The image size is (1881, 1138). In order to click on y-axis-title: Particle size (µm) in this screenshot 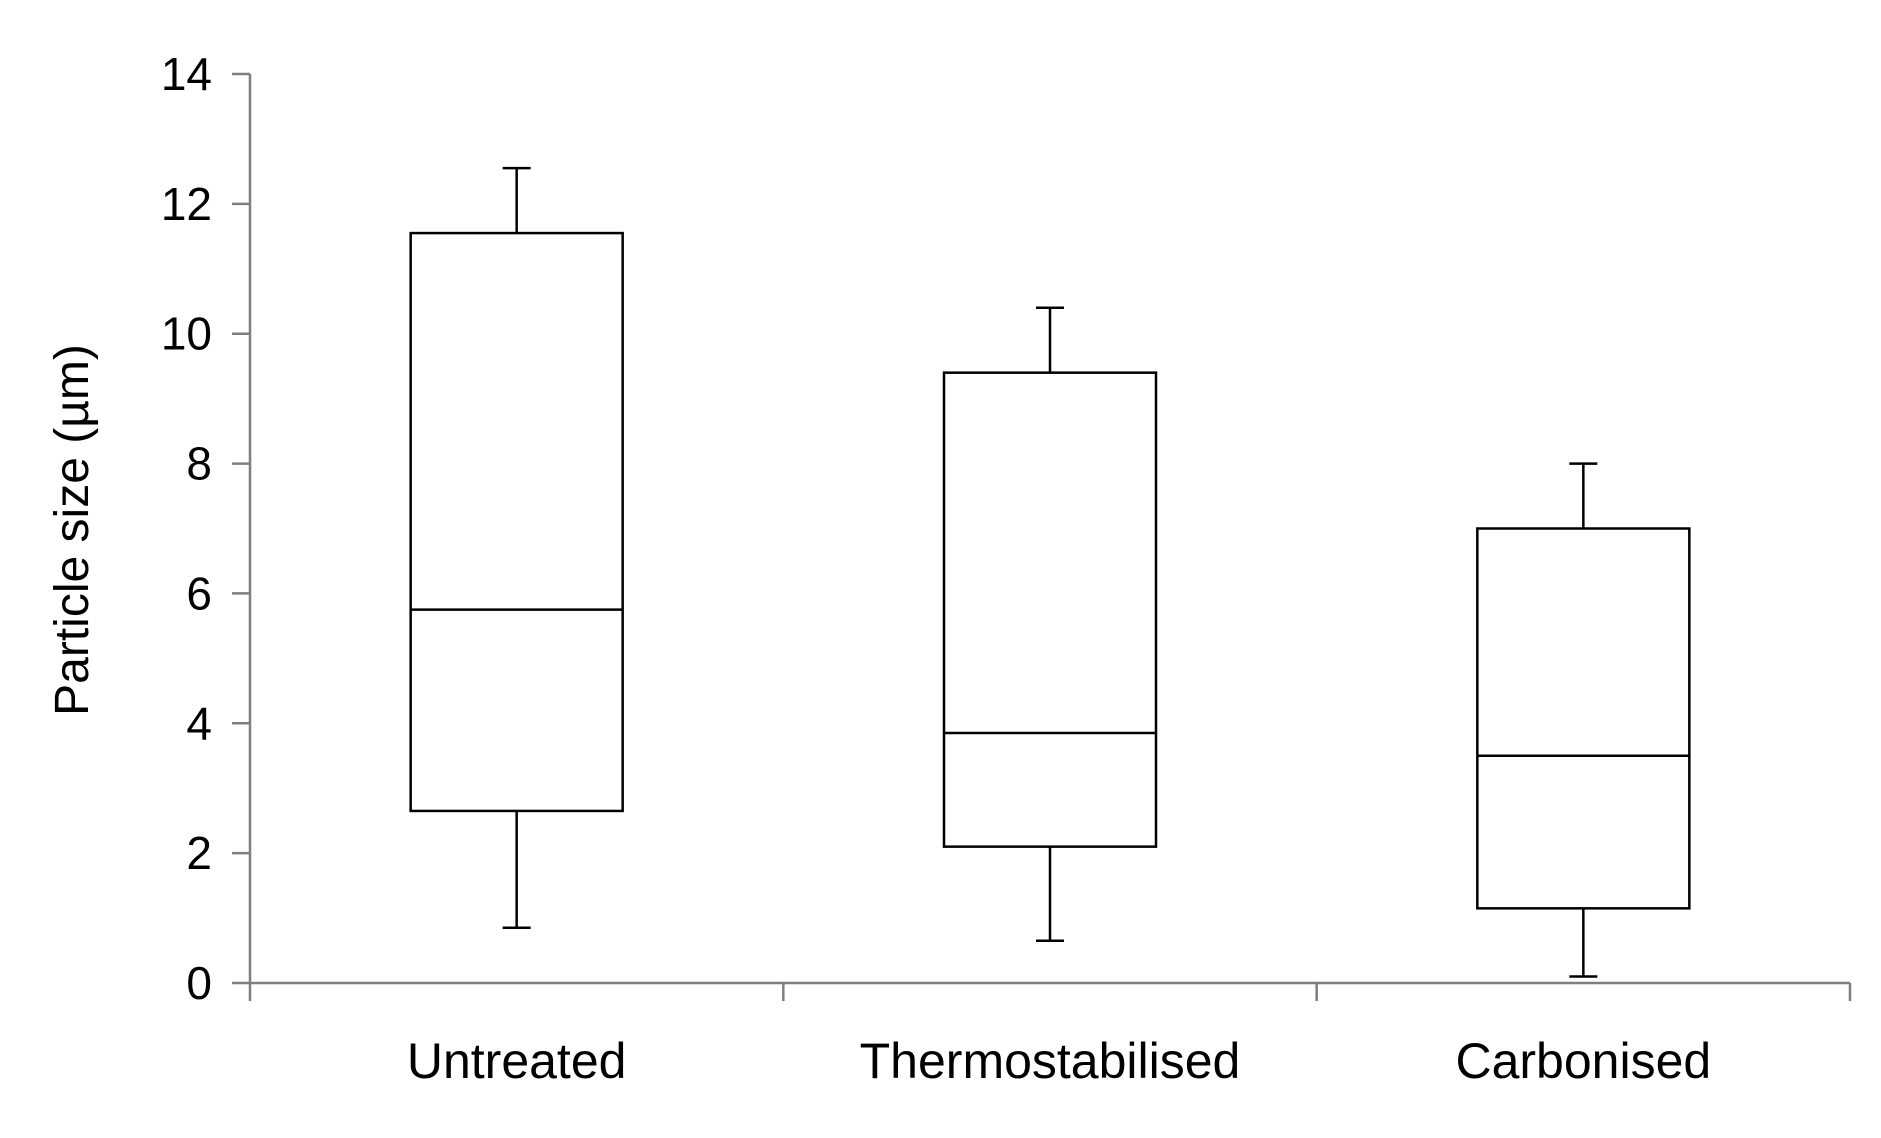, I will do `click(72, 530)`.